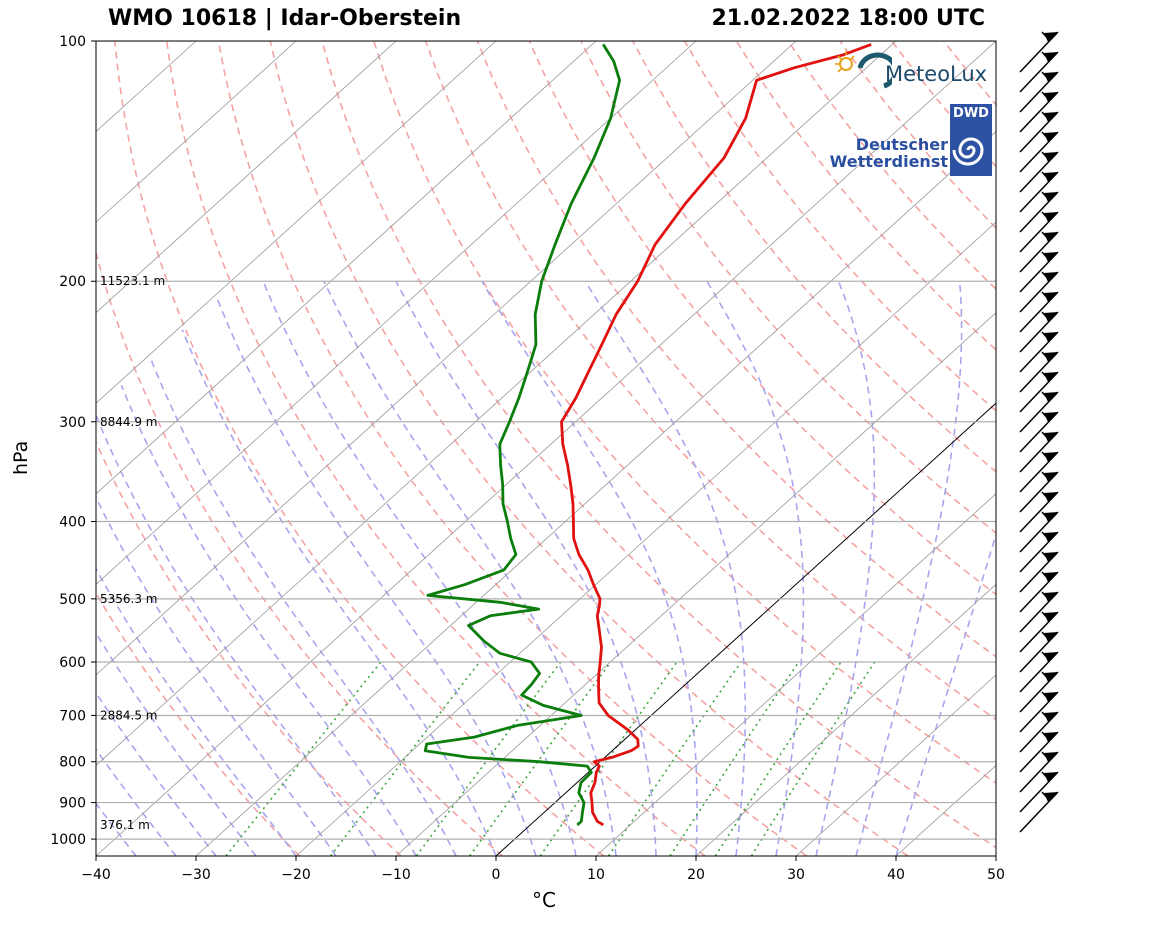  What do you see at coordinates (896, 875) in the screenshot?
I see `x-tick-label: 40` at bounding box center [896, 875].